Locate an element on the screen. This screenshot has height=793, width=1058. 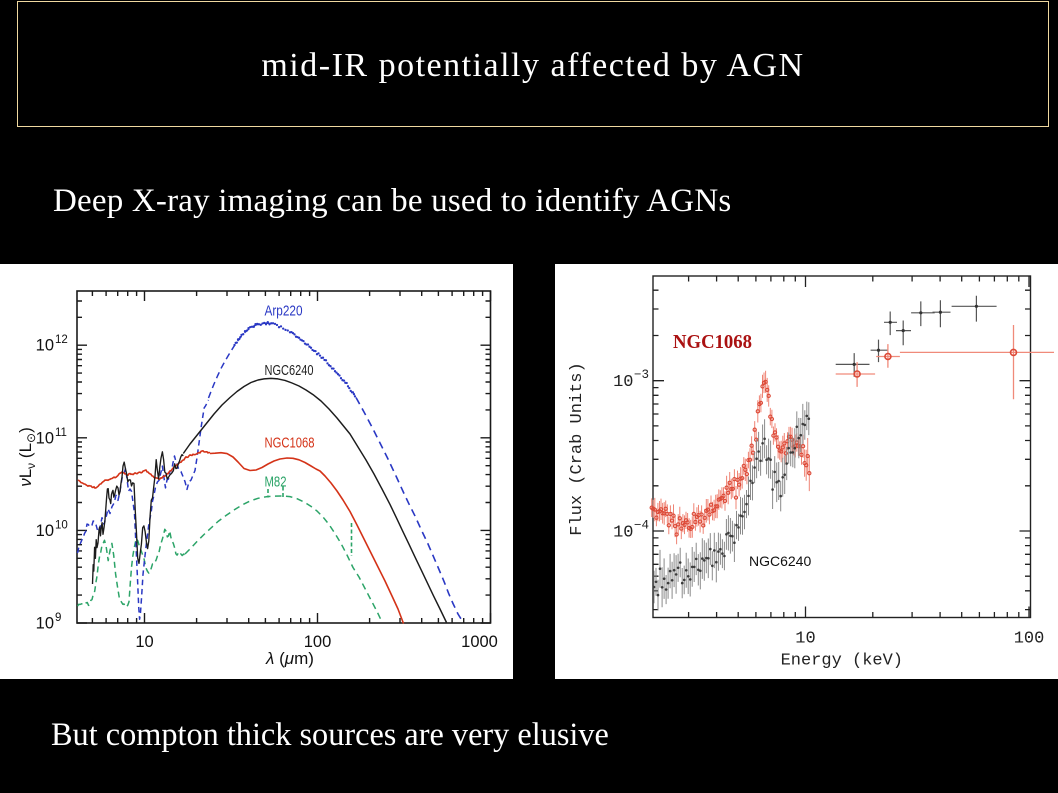
svg-text: 12 is located at coordinates (61, 340).